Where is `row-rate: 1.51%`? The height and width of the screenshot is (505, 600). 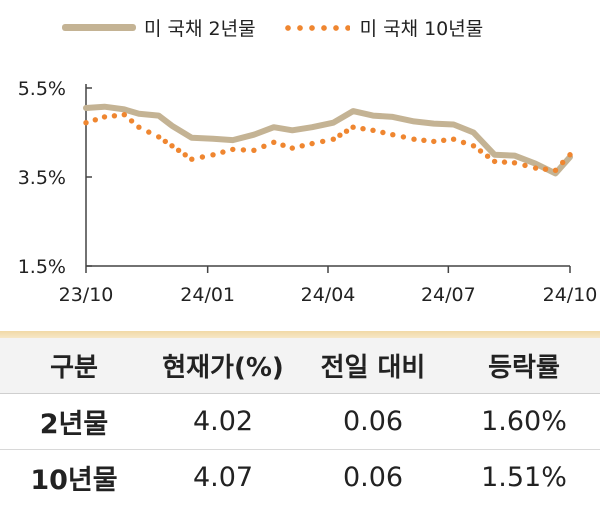 row-rate: 1.51% is located at coordinates (524, 477).